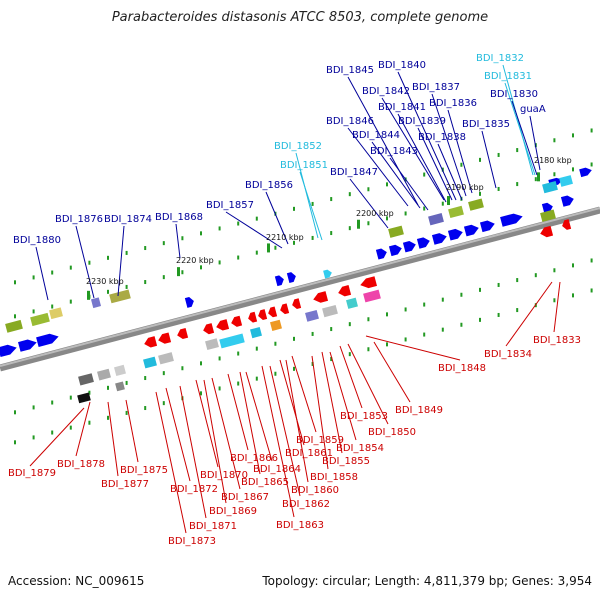 The height and width of the screenshot is (605, 600). What do you see at coordinates (304, 165) in the screenshot?
I see `gene-label: BDI_1851` at bounding box center [304, 165].